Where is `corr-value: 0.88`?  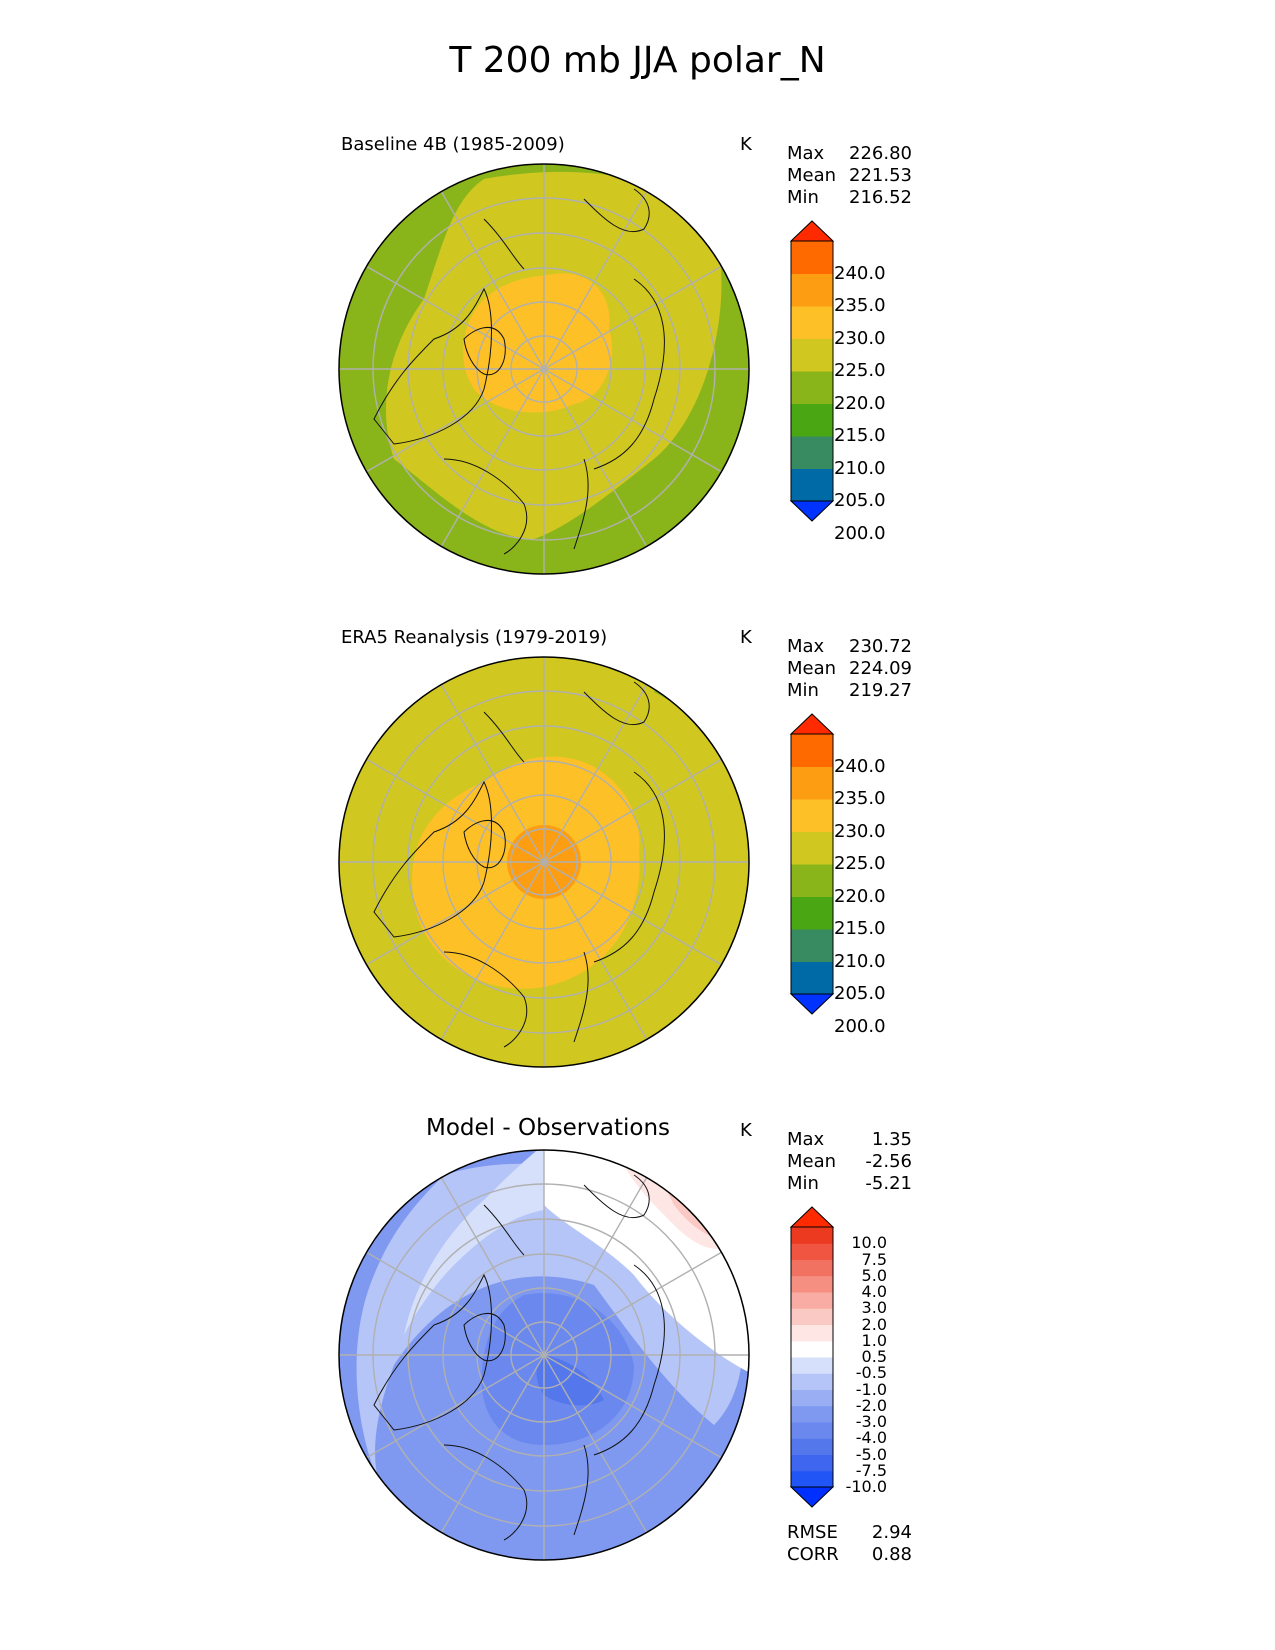 corr-value: 0.88 is located at coordinates (891, 1554).